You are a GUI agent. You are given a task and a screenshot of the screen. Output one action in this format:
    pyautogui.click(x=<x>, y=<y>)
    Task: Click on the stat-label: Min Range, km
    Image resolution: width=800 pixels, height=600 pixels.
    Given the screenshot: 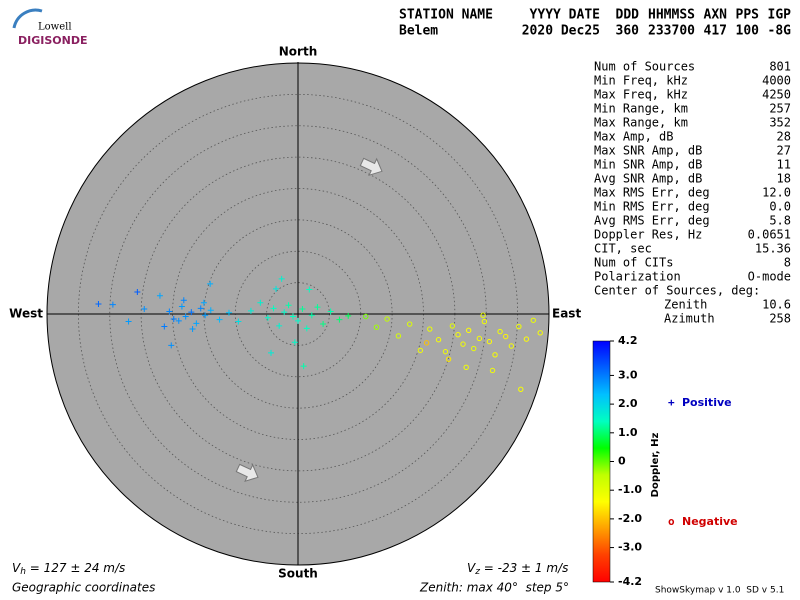 What is the action you would take?
    pyautogui.click(x=641, y=109)
    